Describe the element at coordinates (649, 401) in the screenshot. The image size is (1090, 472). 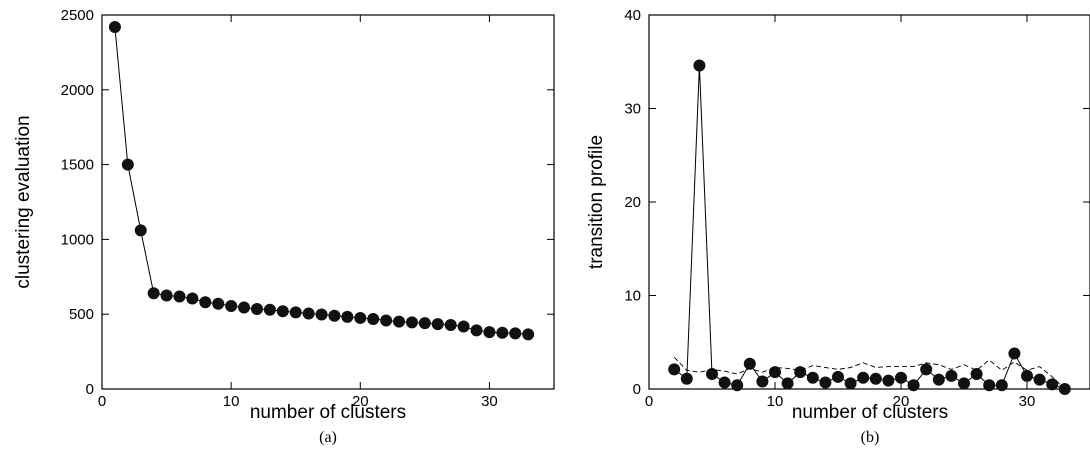
I see `x-tick-label-b: 0` at that location.